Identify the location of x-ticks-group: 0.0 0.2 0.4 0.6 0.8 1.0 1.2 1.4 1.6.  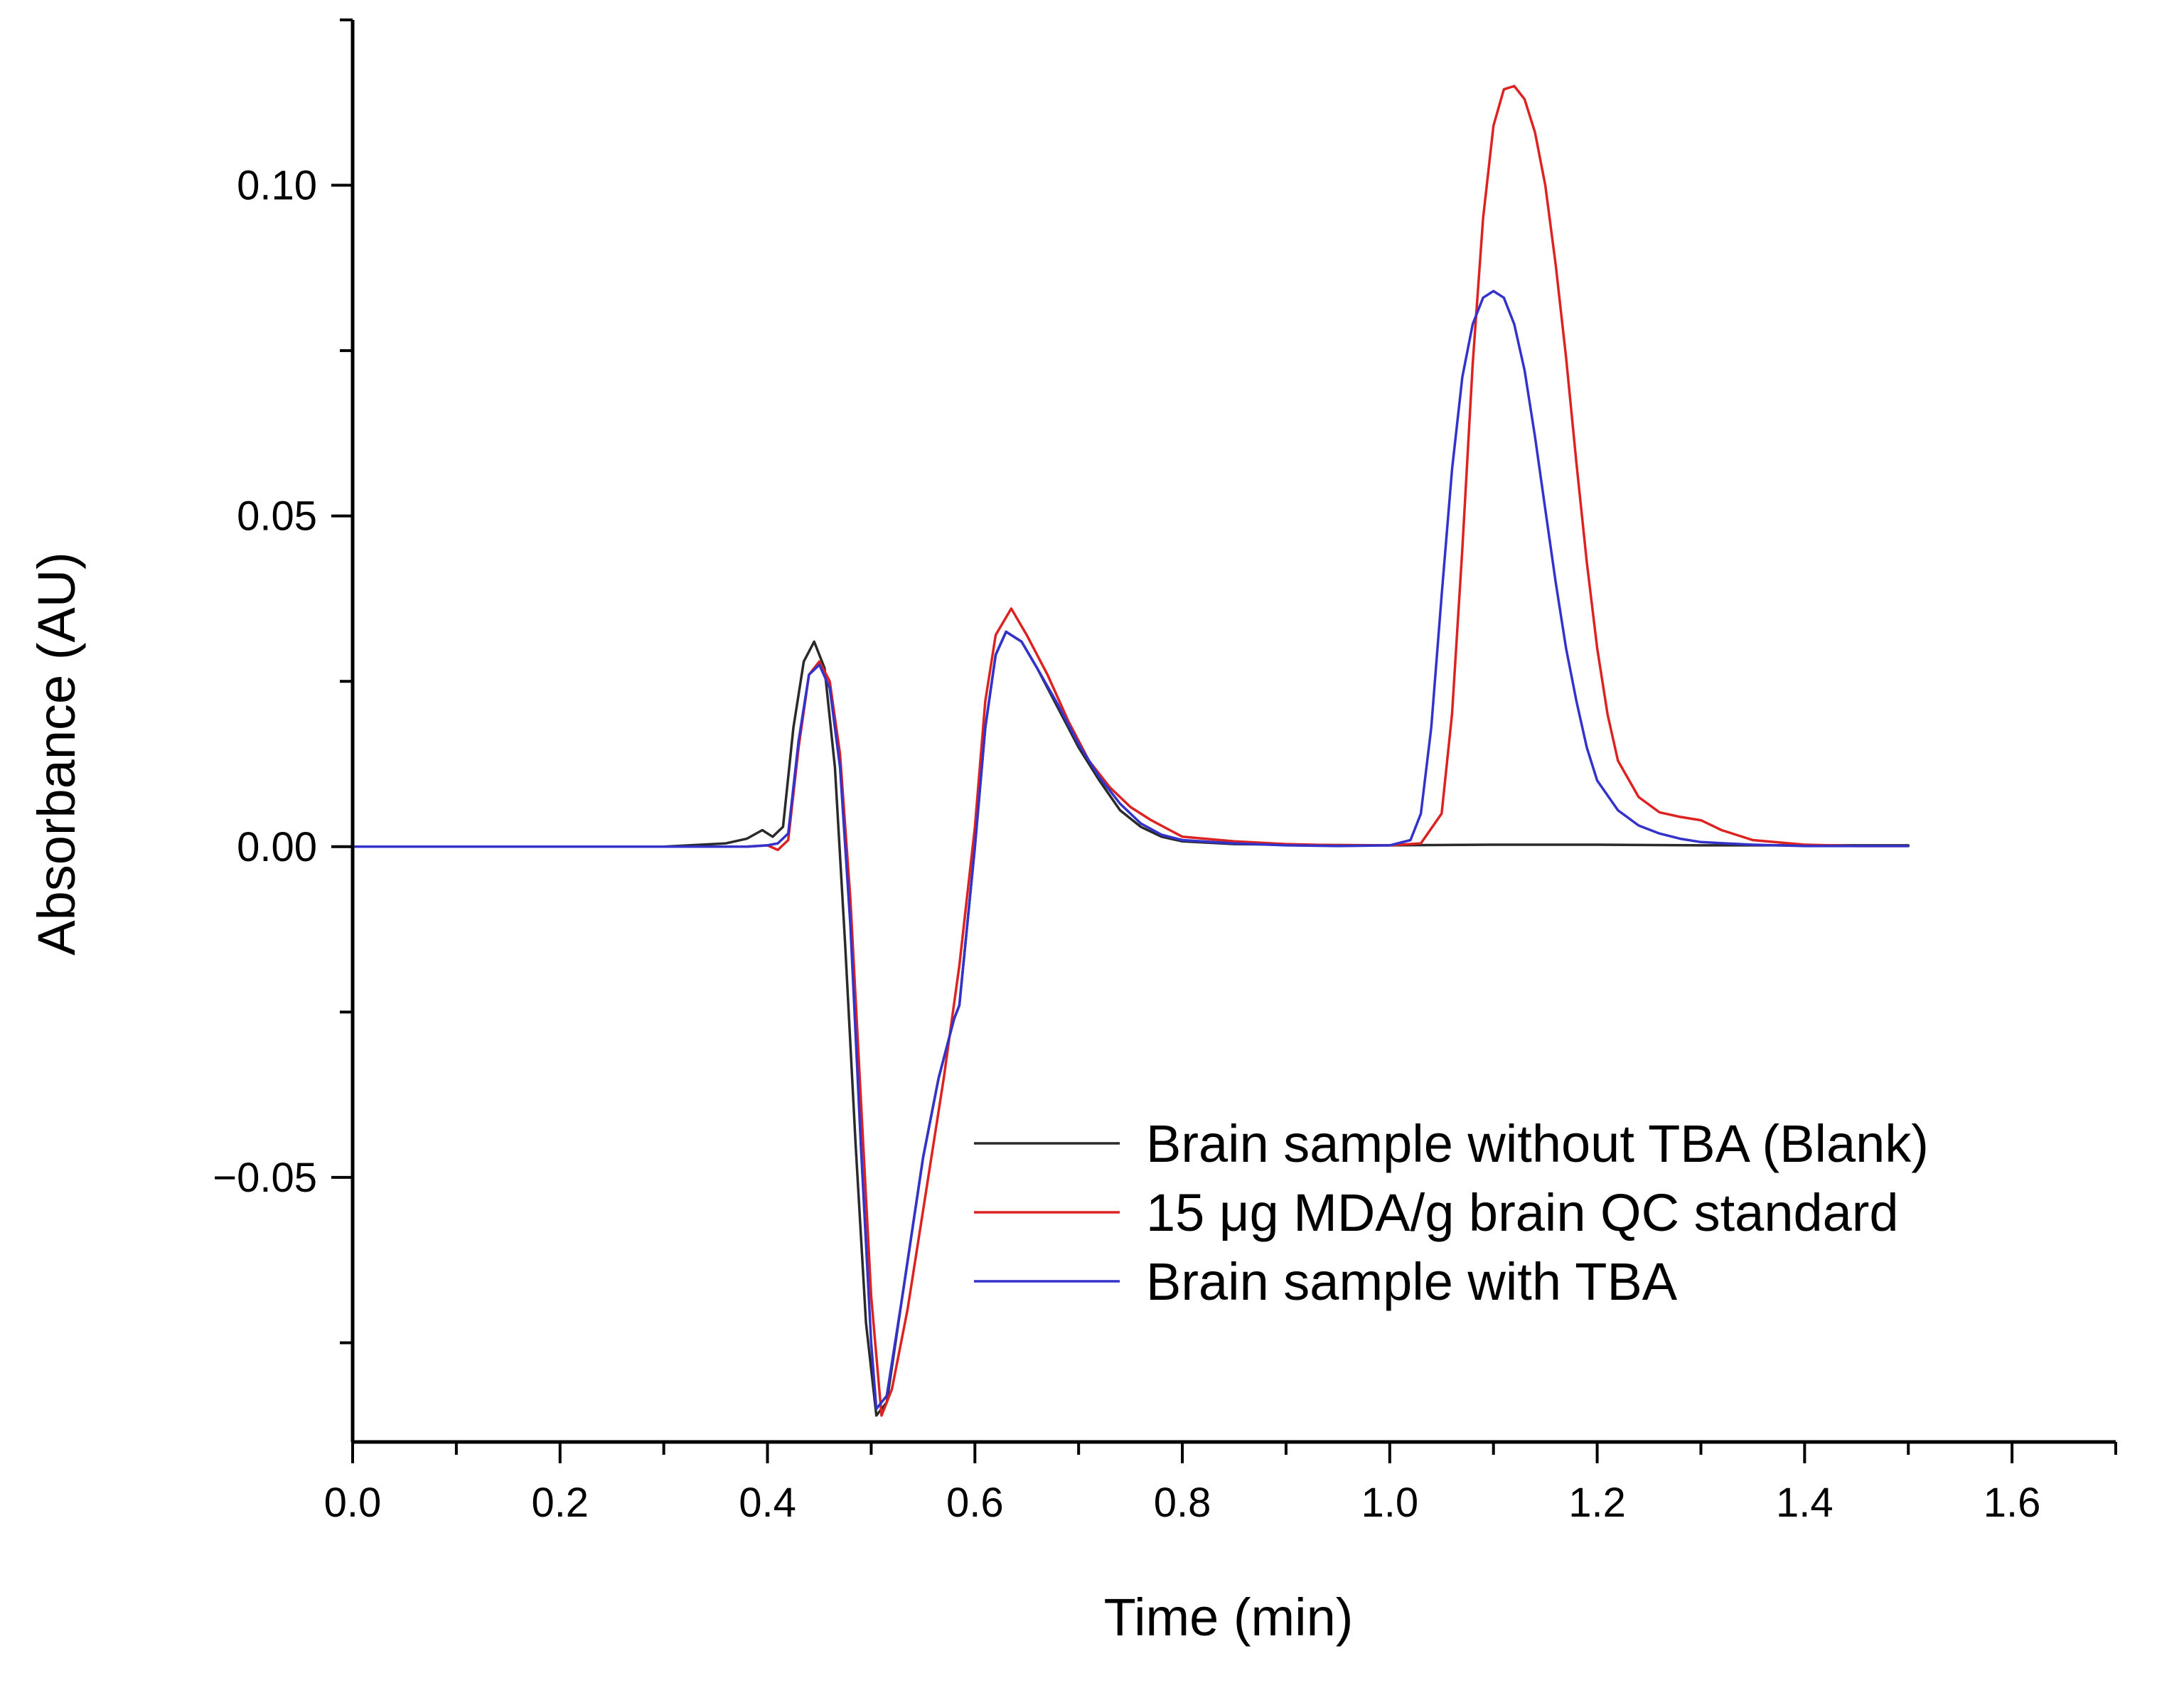
(1220, 1484).